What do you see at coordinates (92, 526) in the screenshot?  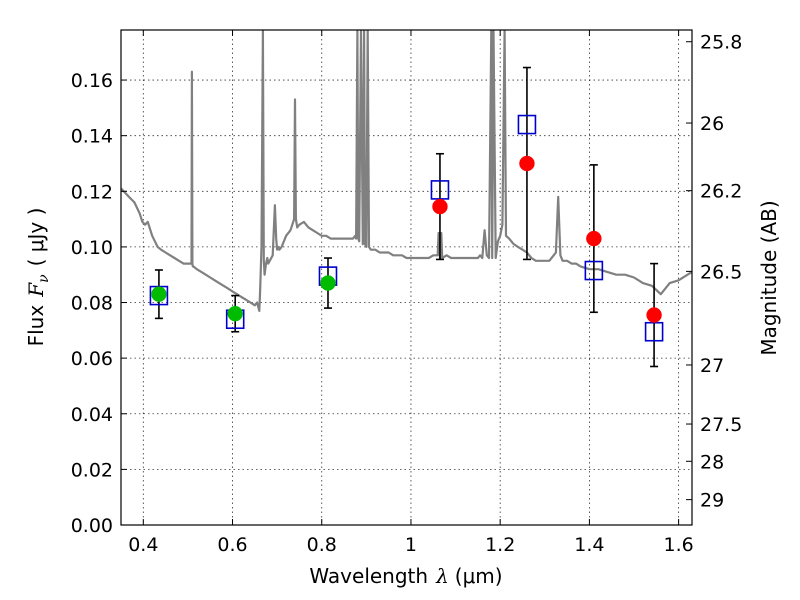 I see `y-tick-label: 0.00` at bounding box center [92, 526].